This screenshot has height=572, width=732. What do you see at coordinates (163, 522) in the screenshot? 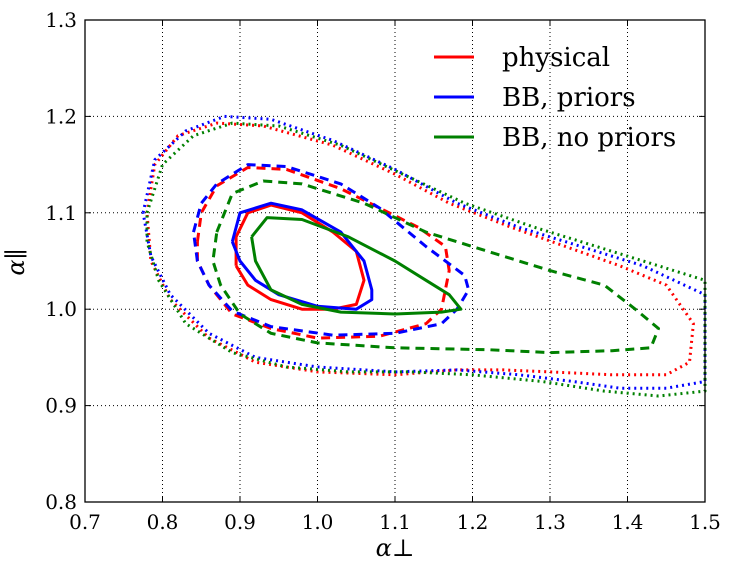
I see `x-tick-label: 0.8` at bounding box center [163, 522].